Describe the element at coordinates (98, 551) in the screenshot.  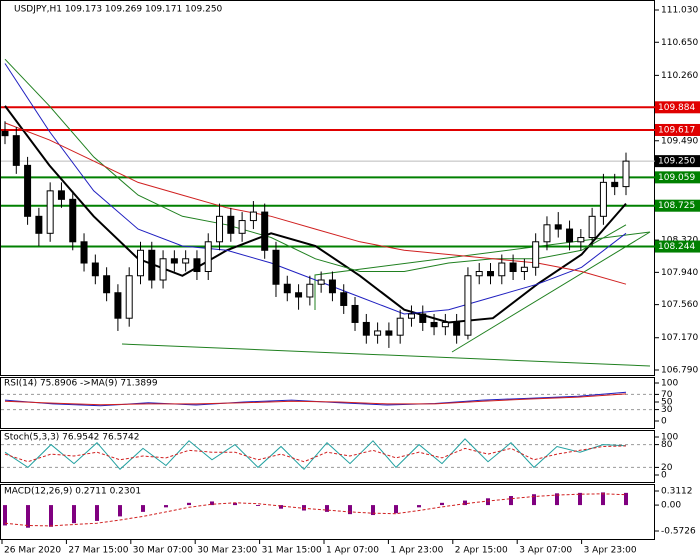
I see `x-tick-label: 27 Mar 15:00` at that location.